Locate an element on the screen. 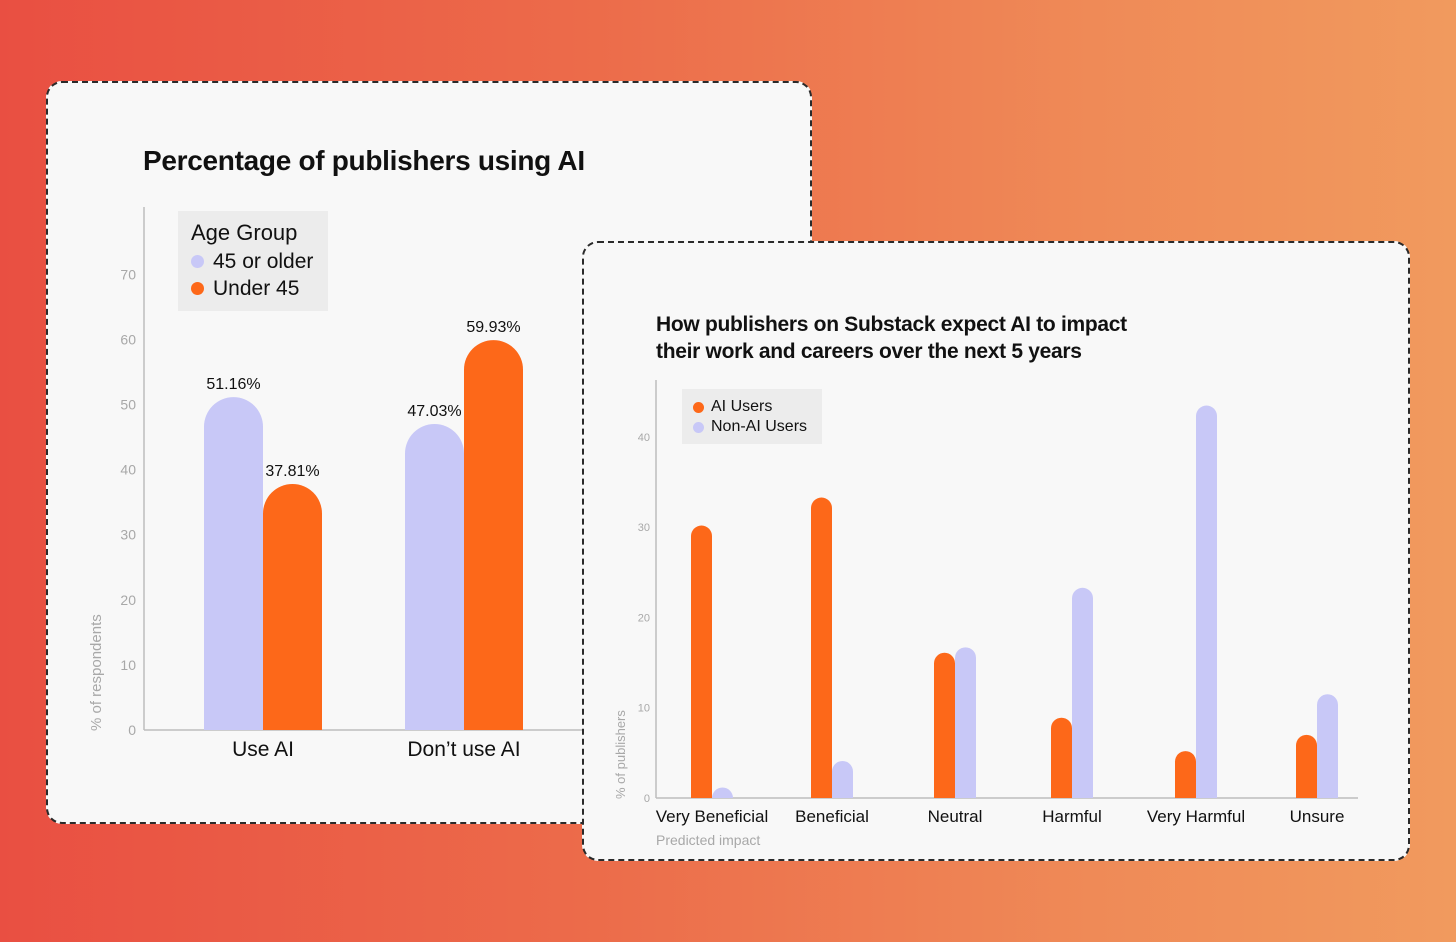 This screenshot has height=942, width=1456. legend-swatch-ai-users is located at coordinates (698, 407).